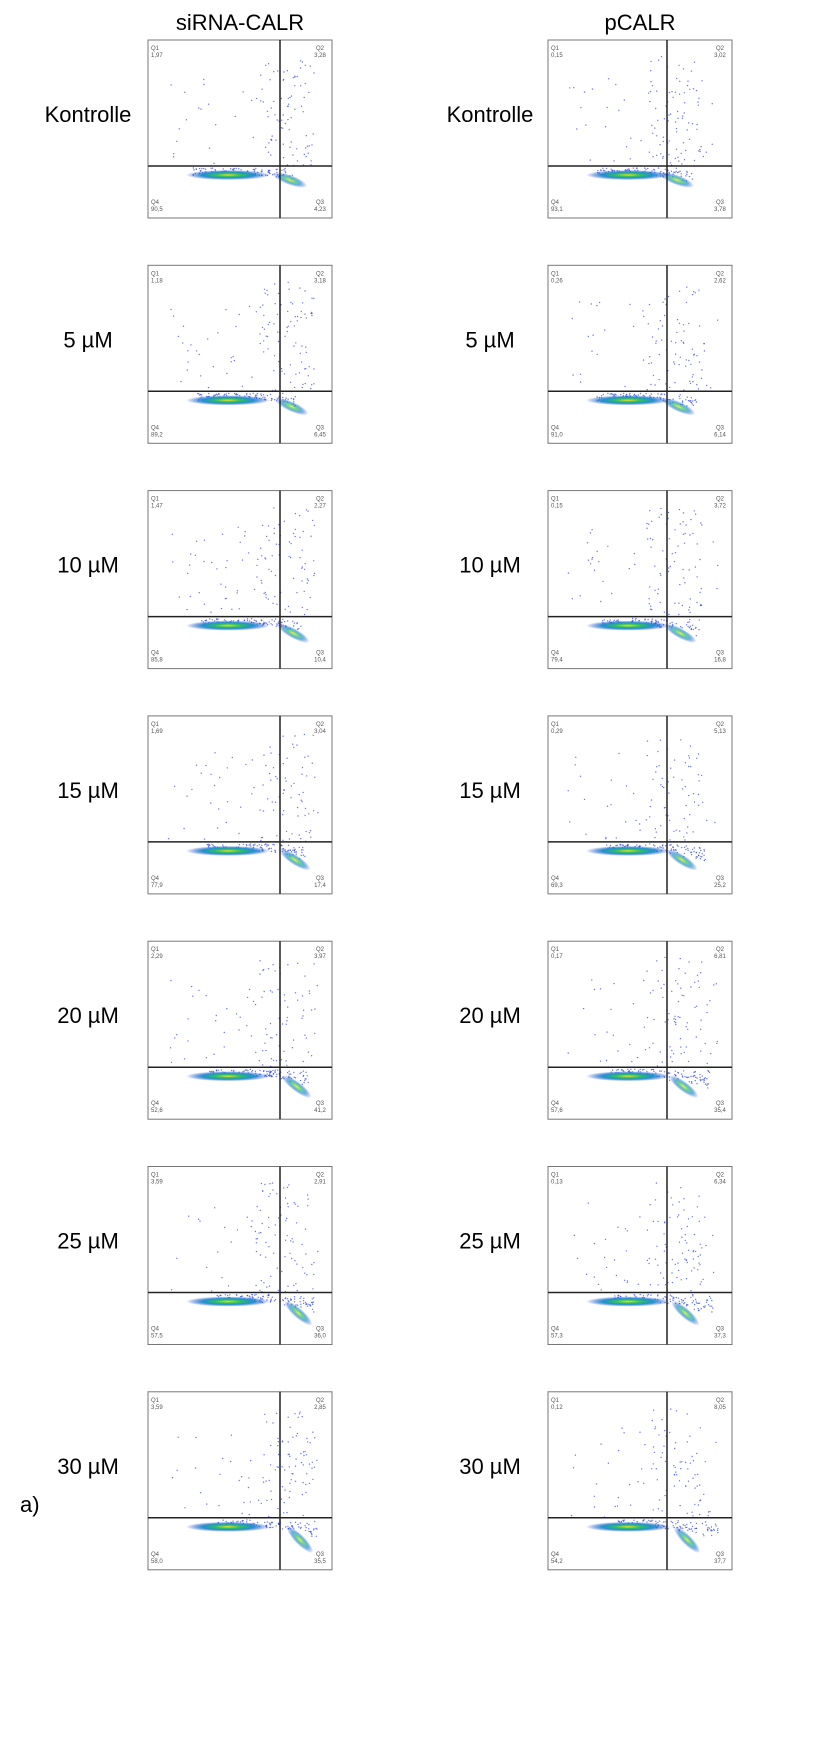  What do you see at coordinates (157, 886) in the screenshot?
I see `quadrant-percent: 77,9` at bounding box center [157, 886].